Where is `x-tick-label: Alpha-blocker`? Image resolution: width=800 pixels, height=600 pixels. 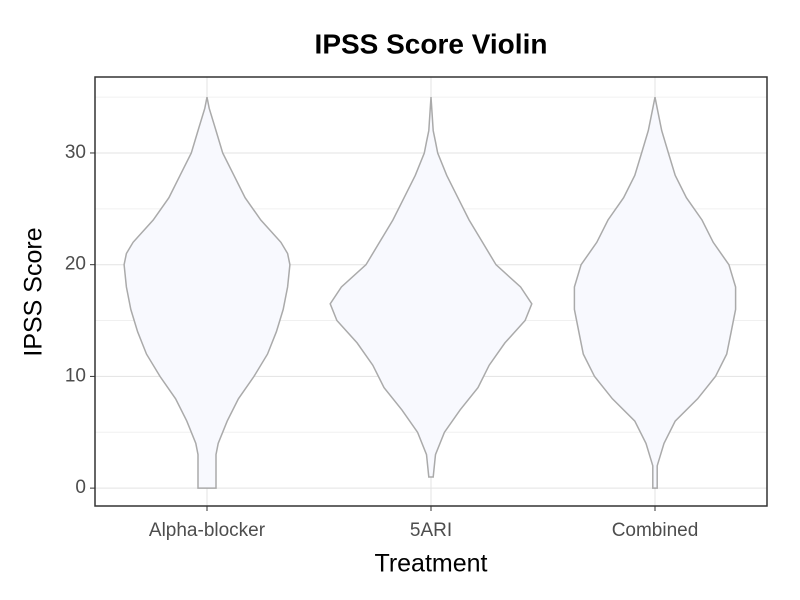
x-tick-label: Alpha-blocker is located at coordinates (207, 530).